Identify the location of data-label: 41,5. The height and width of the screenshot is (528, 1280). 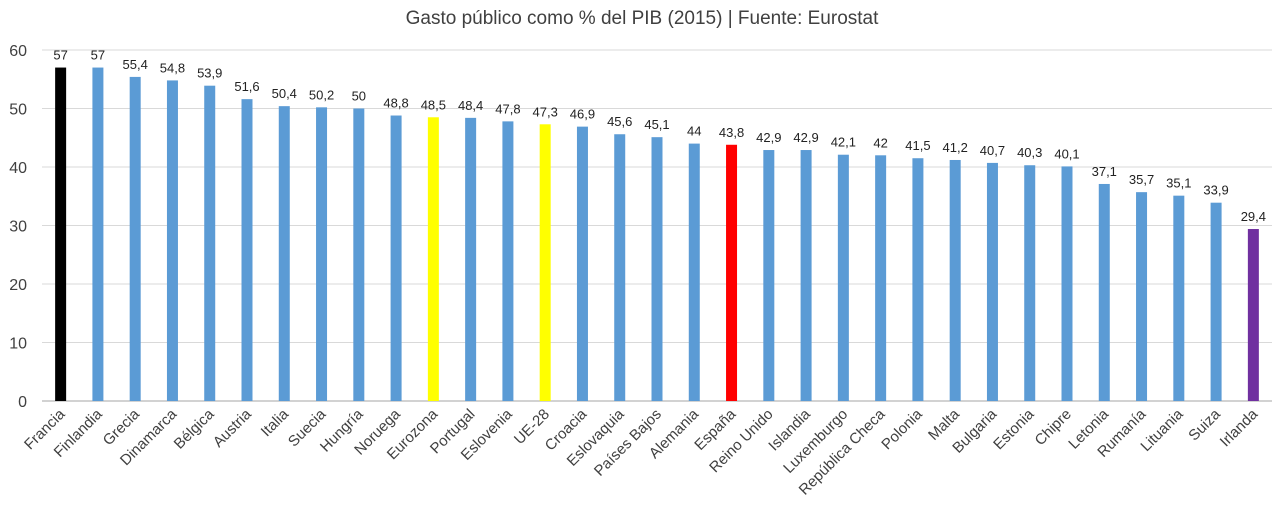
(917, 145).